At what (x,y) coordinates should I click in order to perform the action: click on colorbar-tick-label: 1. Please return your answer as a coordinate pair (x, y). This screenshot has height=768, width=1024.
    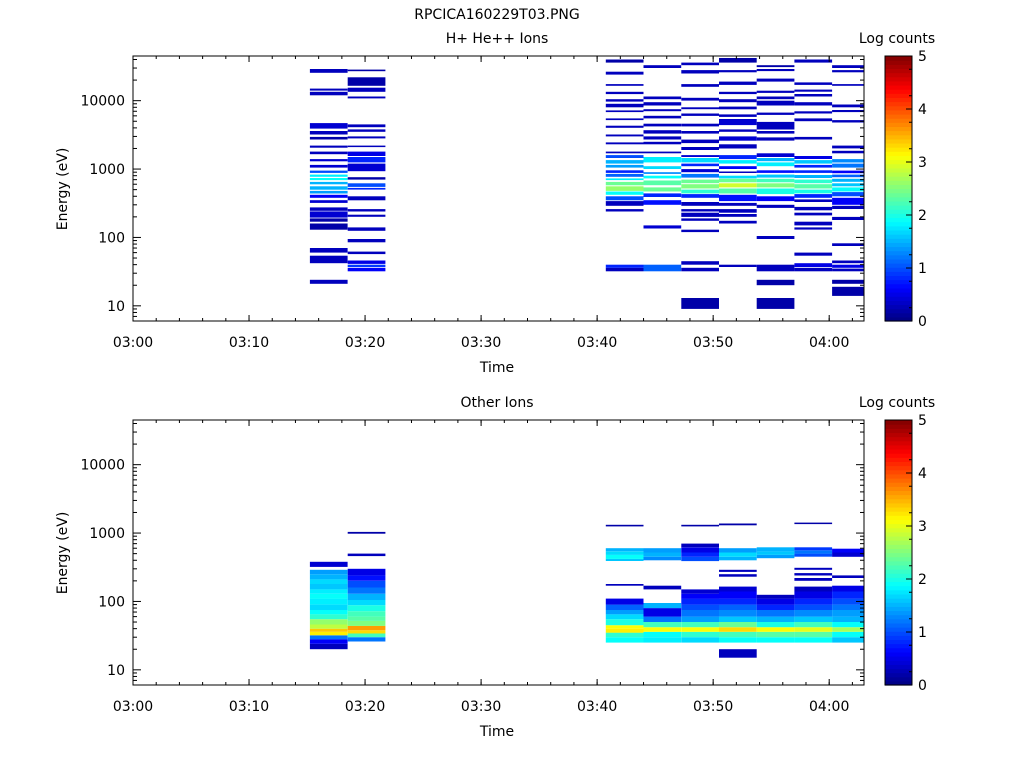
    Looking at the image, I should click on (922, 269).